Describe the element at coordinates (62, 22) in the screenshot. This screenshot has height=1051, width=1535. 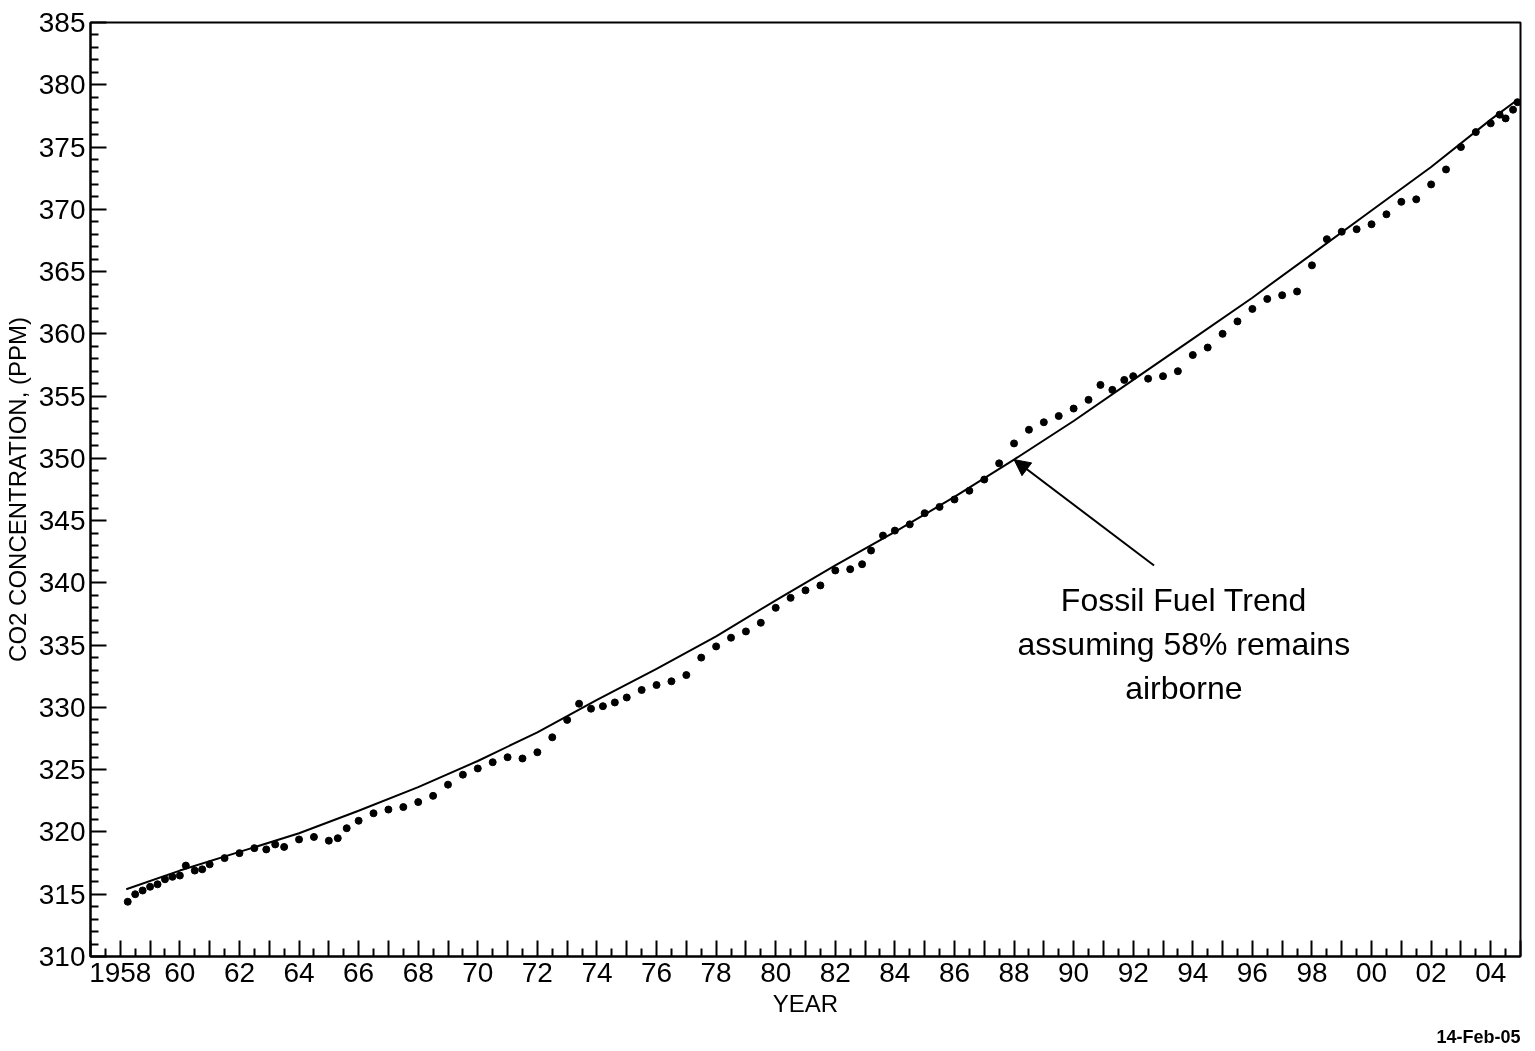
I see `y-tick-label: 385` at that location.